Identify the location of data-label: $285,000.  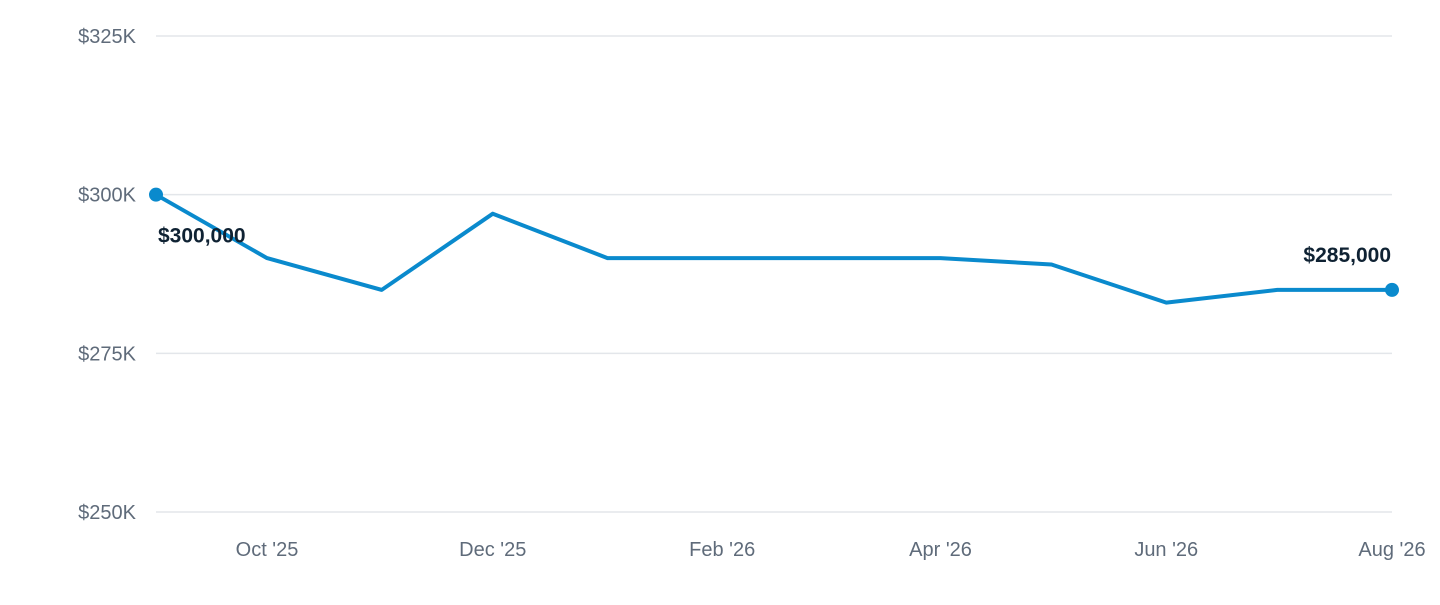
(1347, 255).